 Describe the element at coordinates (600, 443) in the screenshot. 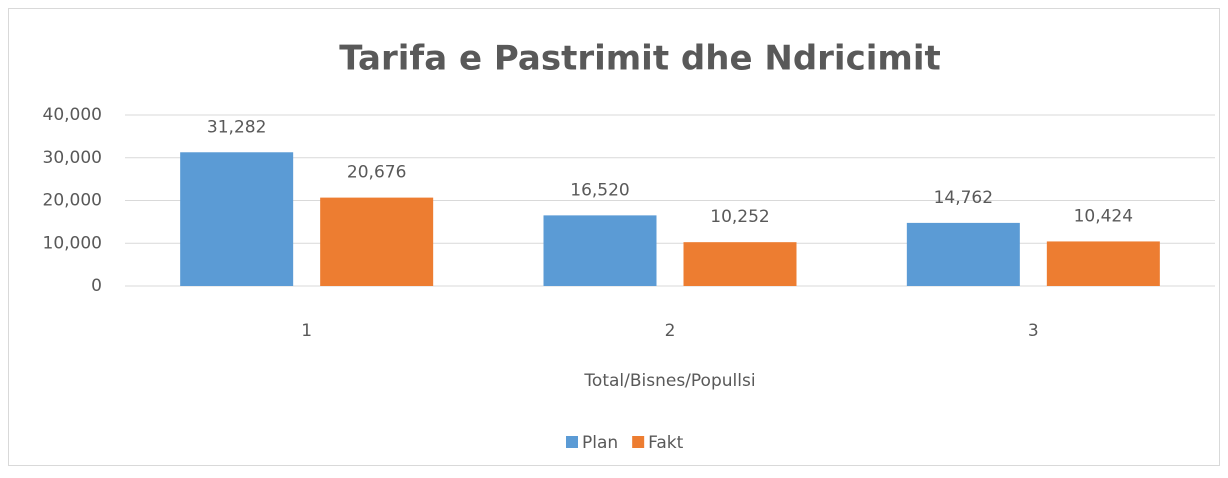

I see `legend-label: Plan` at that location.